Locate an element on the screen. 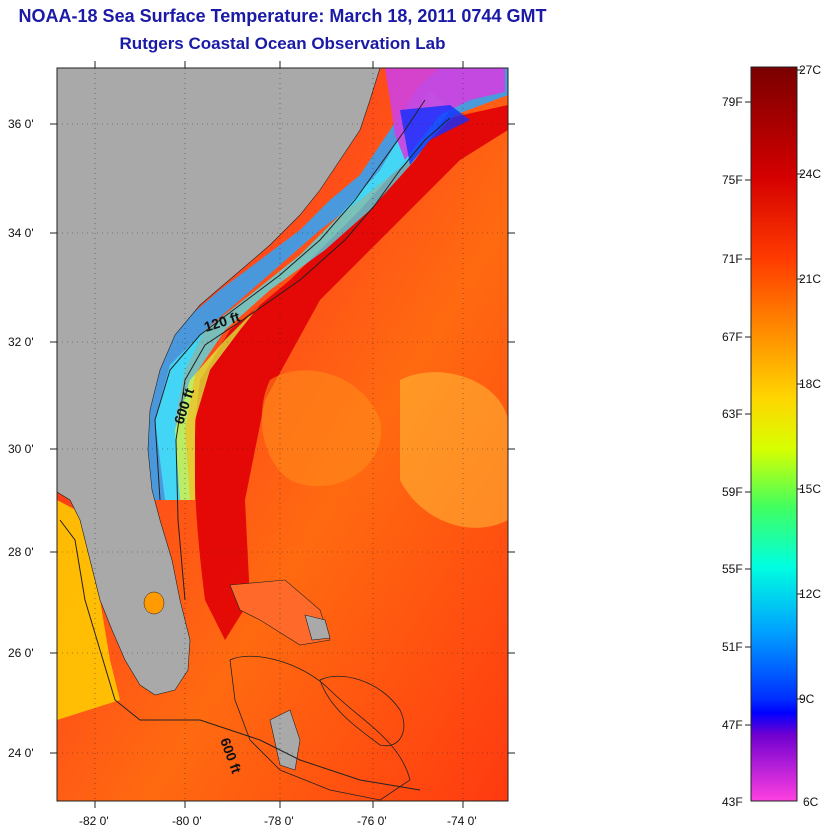 The height and width of the screenshot is (832, 825). colorbar-f-label: 67F is located at coordinates (732, 337).